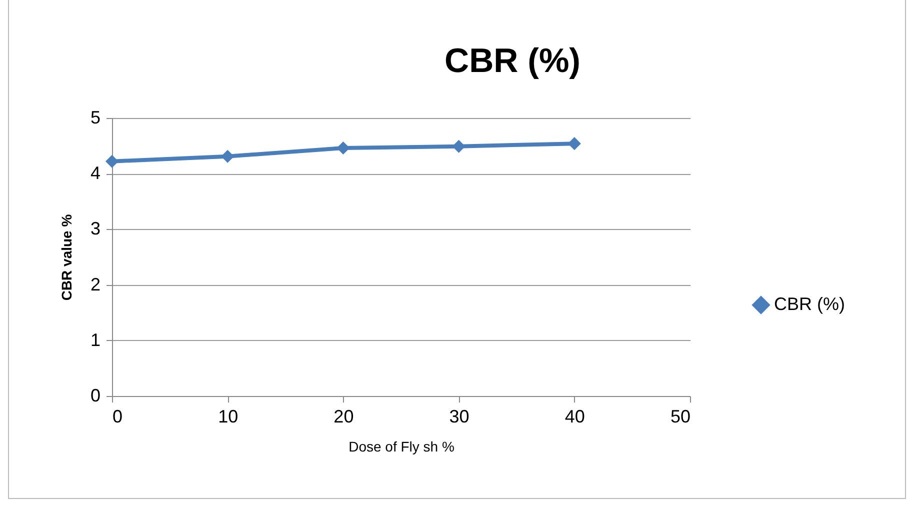  I want to click on x-tick-label: 50, so click(680, 416).